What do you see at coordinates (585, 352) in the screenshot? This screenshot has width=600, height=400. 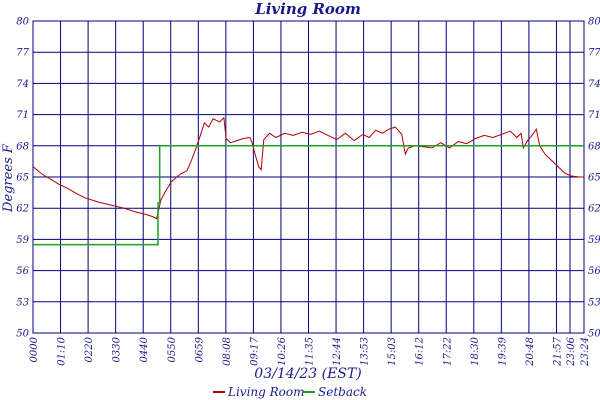 I see `x-tick-label: 23:24` at bounding box center [585, 352].